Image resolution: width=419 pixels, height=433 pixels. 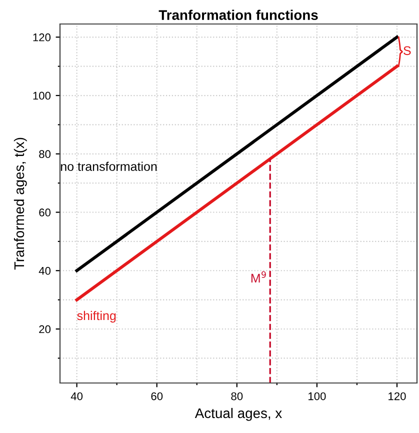 What do you see at coordinates (317, 396) in the screenshot?
I see `x-tick-label: 100` at bounding box center [317, 396].